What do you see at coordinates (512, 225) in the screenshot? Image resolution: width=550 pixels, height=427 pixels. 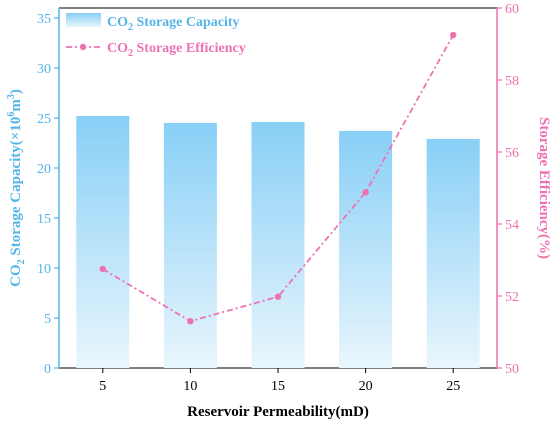 I see `right-tick-label: 54` at bounding box center [512, 225].